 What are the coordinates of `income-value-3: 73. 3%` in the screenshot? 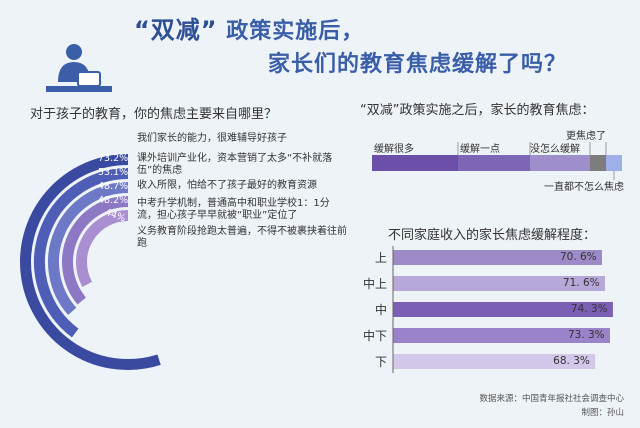 It's located at (586, 335).